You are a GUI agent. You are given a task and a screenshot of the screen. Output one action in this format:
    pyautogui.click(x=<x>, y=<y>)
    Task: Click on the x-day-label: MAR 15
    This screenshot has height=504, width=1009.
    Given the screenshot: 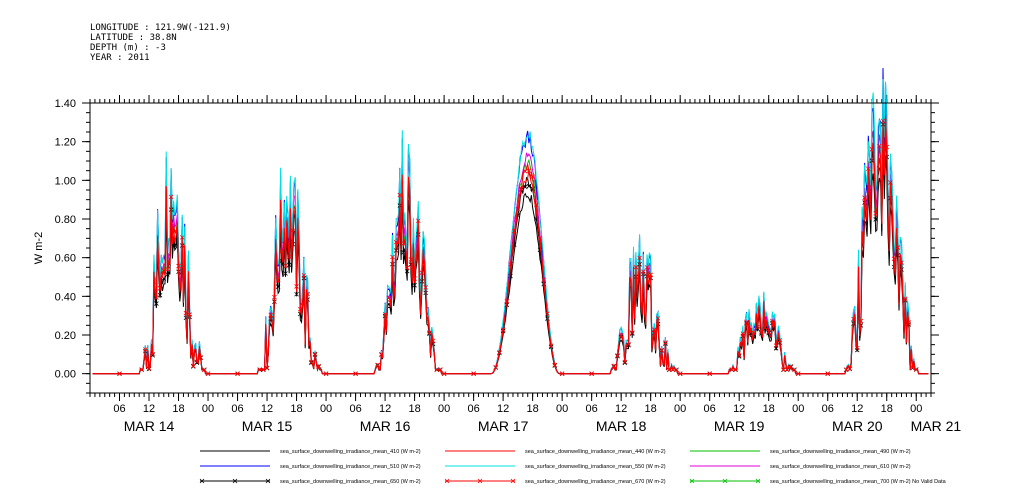 What is the action you would take?
    pyautogui.click(x=267, y=426)
    